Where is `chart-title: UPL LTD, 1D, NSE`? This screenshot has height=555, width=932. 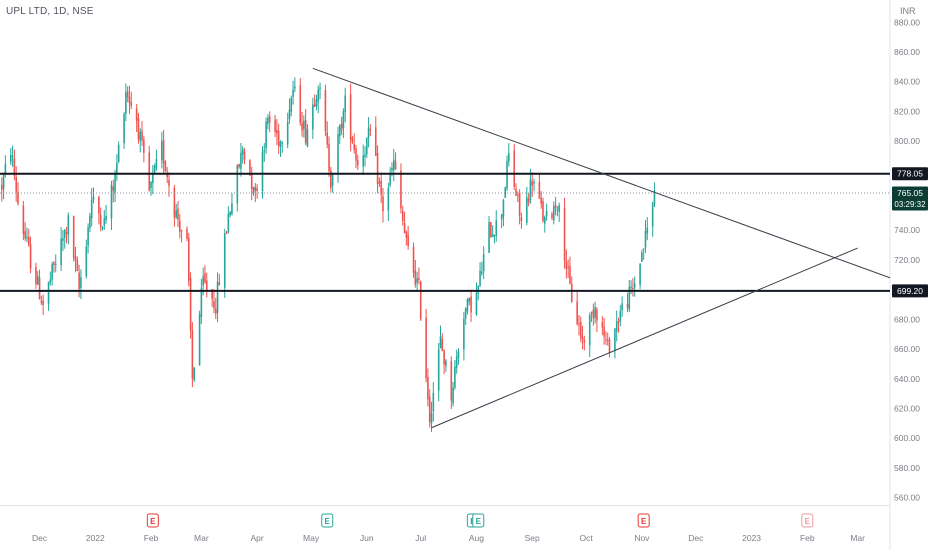
chart-title: UPL LTD, 1D, NSE is located at coordinates (50, 11).